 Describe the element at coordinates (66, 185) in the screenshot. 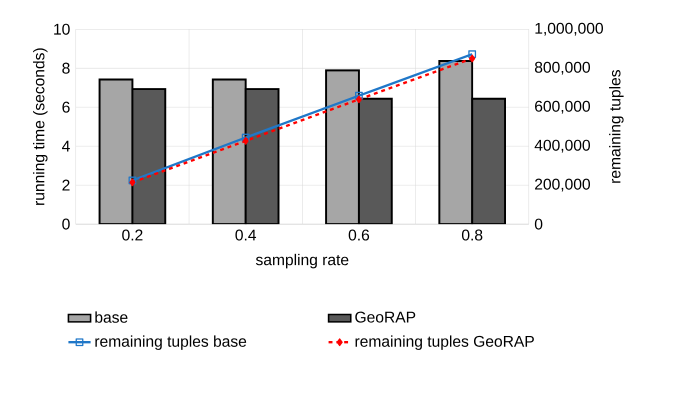

I see `y-tick-label: 2` at that location.